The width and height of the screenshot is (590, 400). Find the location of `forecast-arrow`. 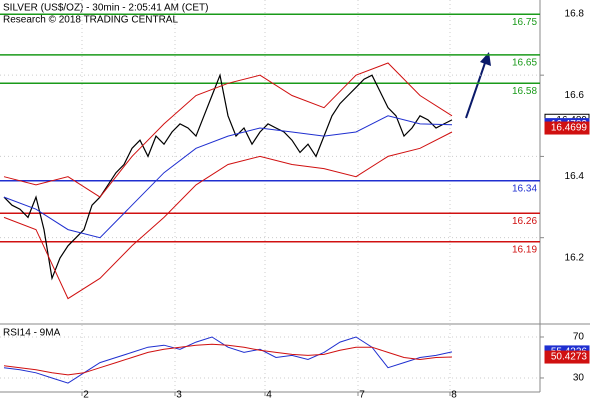

forecast-arrow is located at coordinates (476, 89).